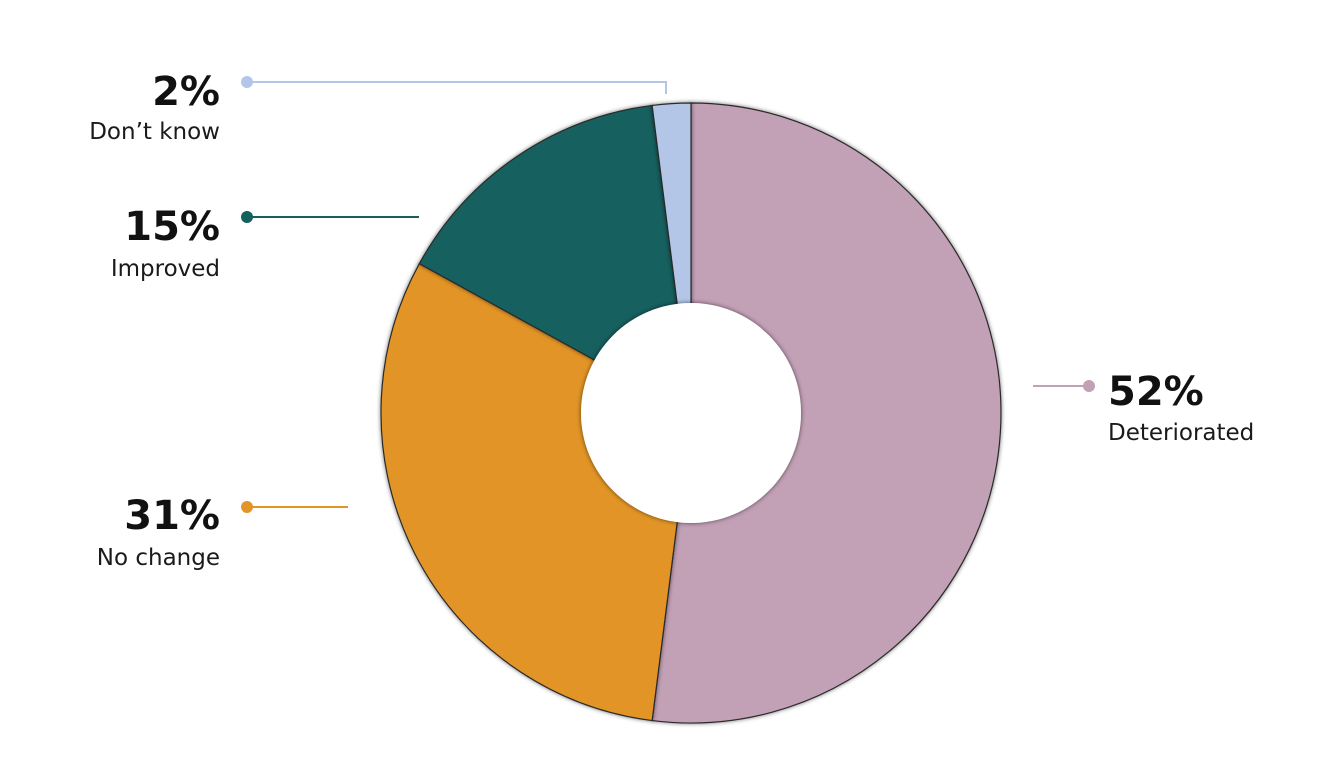 This screenshot has height=766, width=1320. What do you see at coordinates (165, 269) in the screenshot?
I see `category-label-improved: Improved` at bounding box center [165, 269].